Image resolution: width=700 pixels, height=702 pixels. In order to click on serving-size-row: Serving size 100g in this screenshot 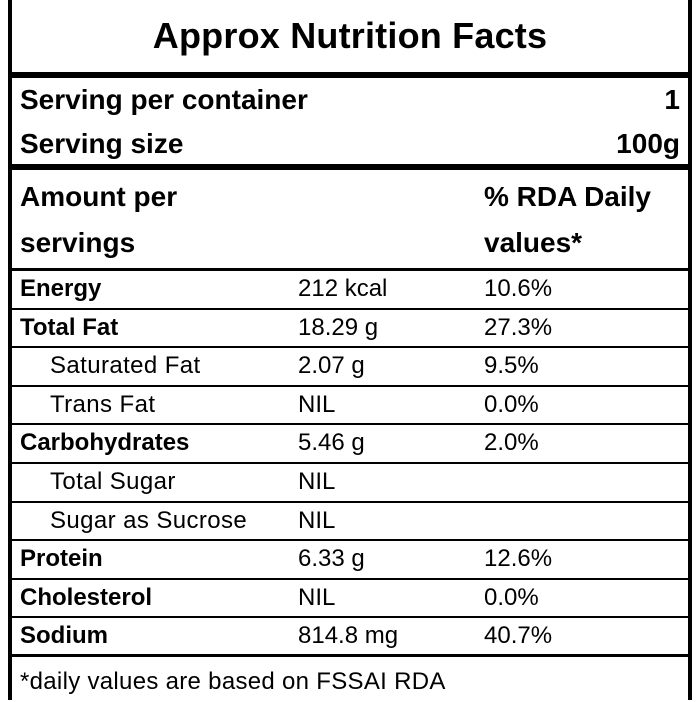, I will do `click(350, 144)`.